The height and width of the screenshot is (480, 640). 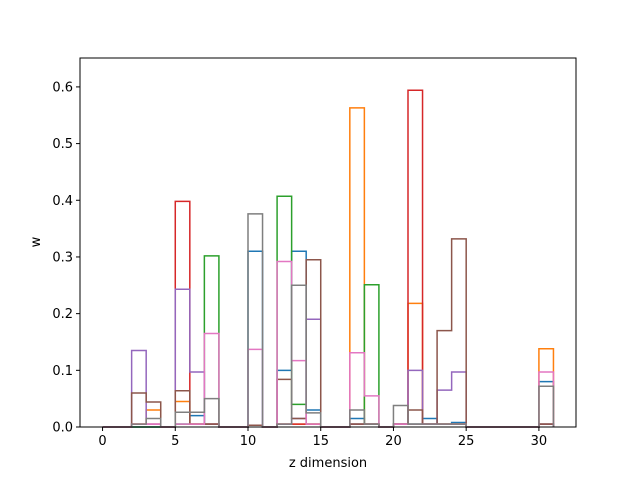 I want to click on x-tick-label: 0, so click(x=102, y=441).